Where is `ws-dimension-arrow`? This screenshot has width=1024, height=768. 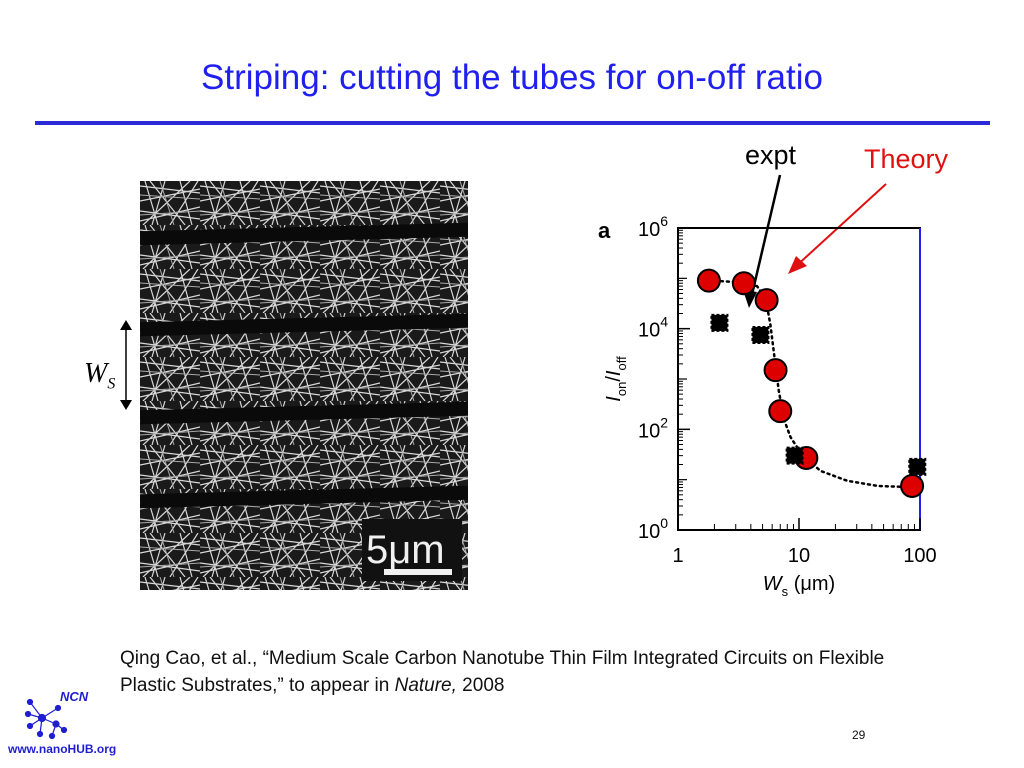
ws-dimension-arrow is located at coordinates (126, 365).